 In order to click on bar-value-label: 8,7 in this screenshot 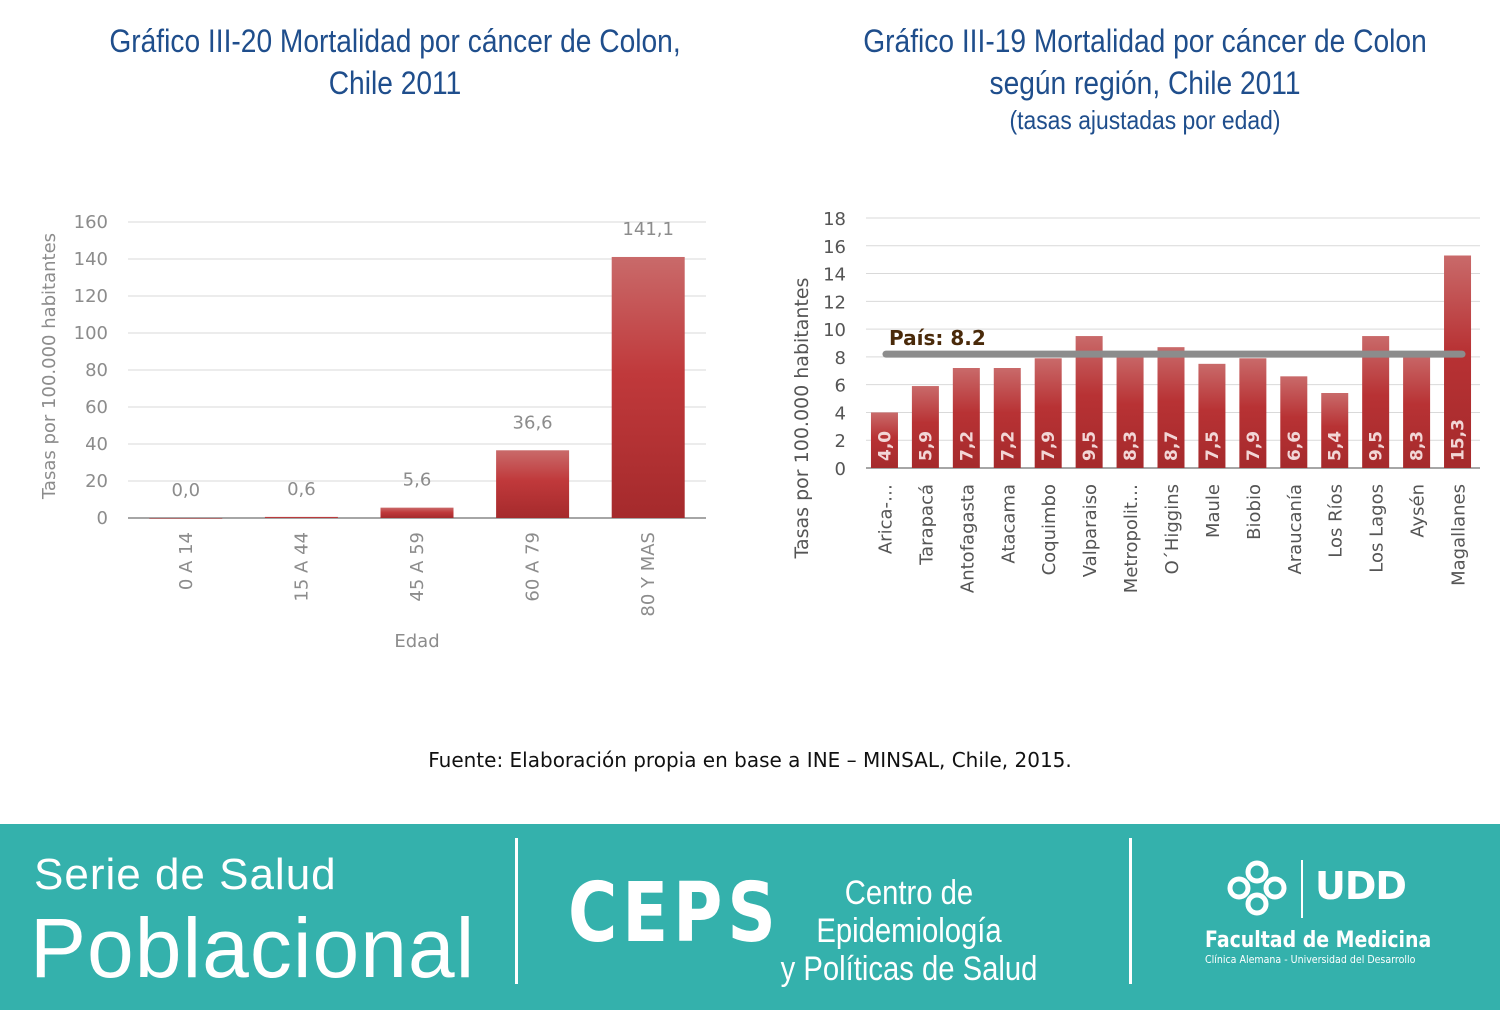, I will do `click(1172, 446)`.